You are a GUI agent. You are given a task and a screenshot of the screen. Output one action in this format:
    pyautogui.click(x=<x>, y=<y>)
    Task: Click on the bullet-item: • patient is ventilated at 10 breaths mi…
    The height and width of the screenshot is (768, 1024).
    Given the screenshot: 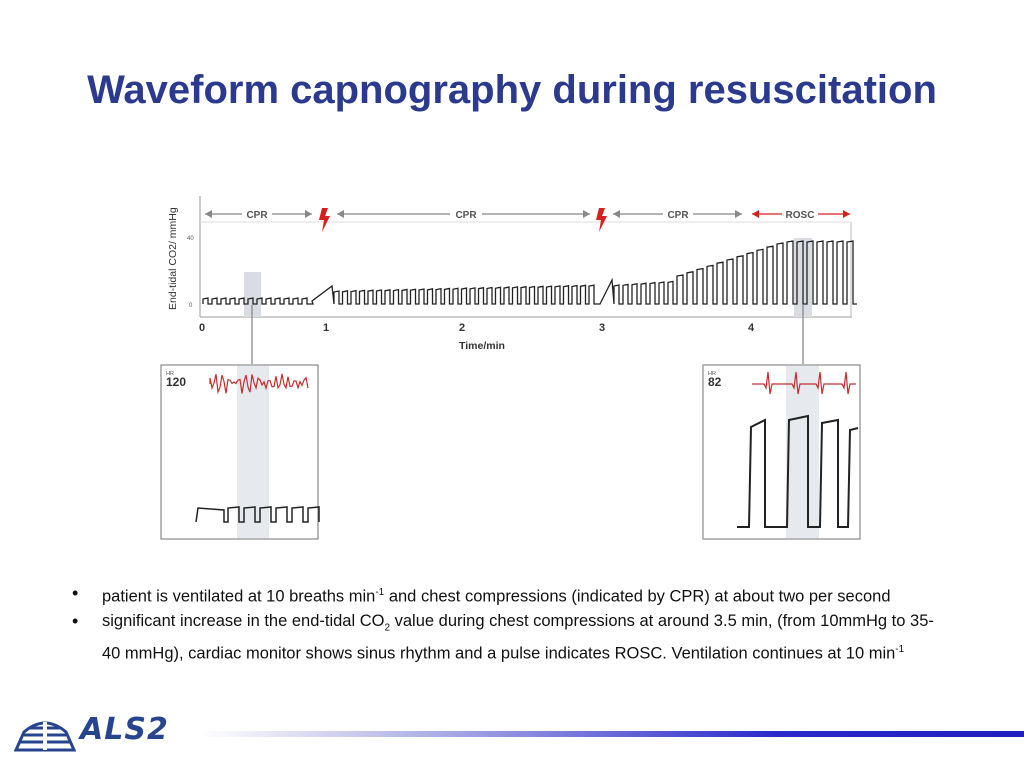 What is the action you would take?
    pyautogui.click(x=512, y=595)
    